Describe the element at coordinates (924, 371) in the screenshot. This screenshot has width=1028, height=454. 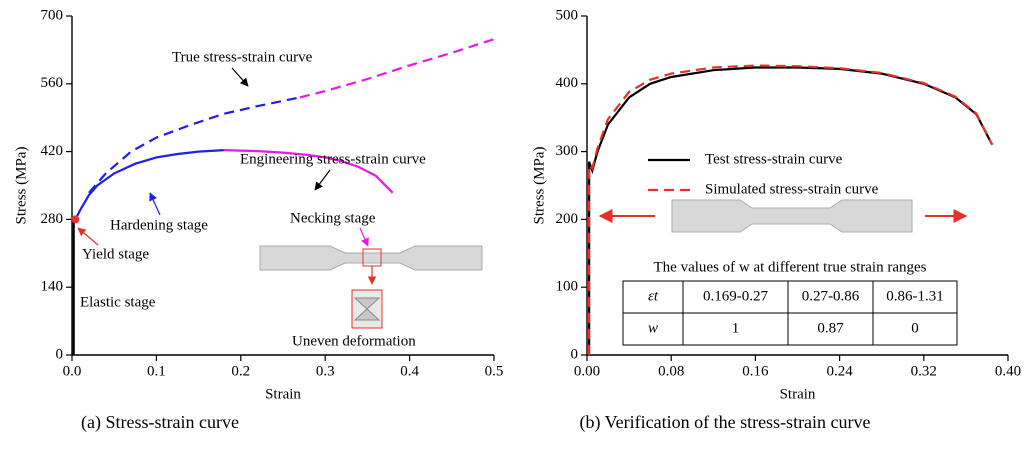
I see `x-tick-label: 0.32` at that location.